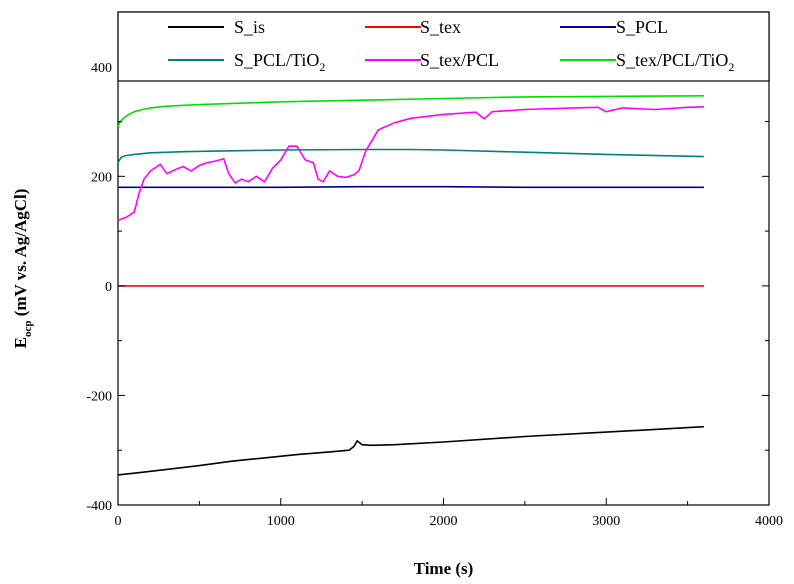  I want to click on legend-label-main: S_tex, so click(440, 27).